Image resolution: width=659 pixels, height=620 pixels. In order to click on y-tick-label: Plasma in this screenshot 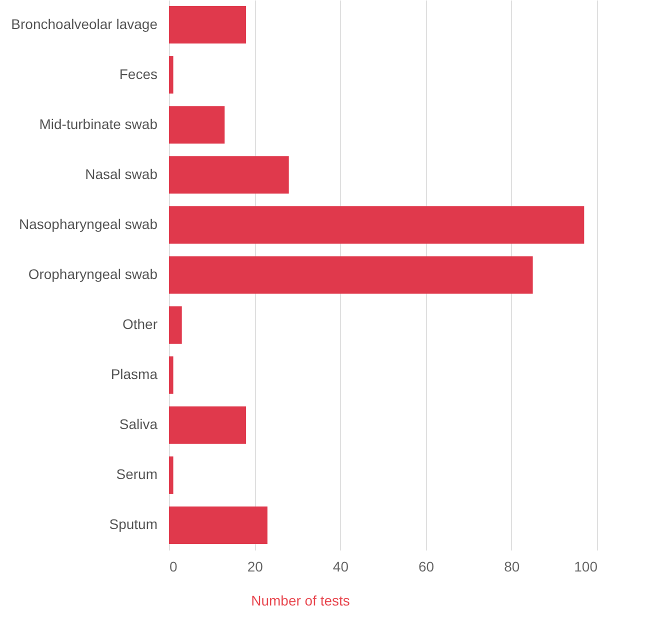, I will do `click(134, 374)`.